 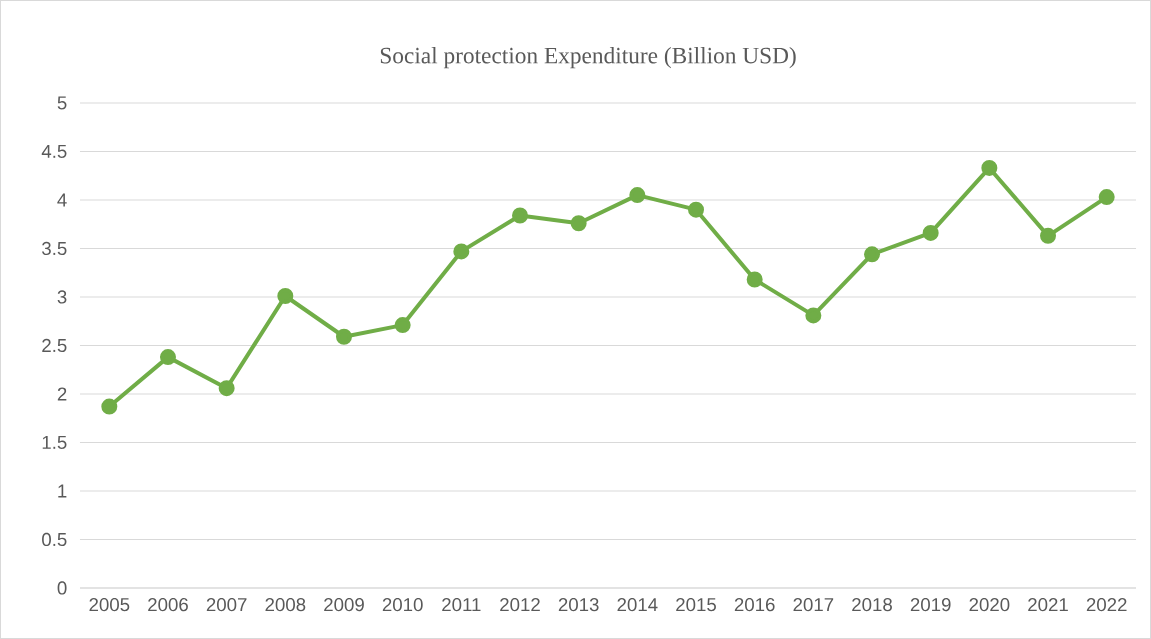 What do you see at coordinates (872, 605) in the screenshot?
I see `x-tick-label: 2018` at bounding box center [872, 605].